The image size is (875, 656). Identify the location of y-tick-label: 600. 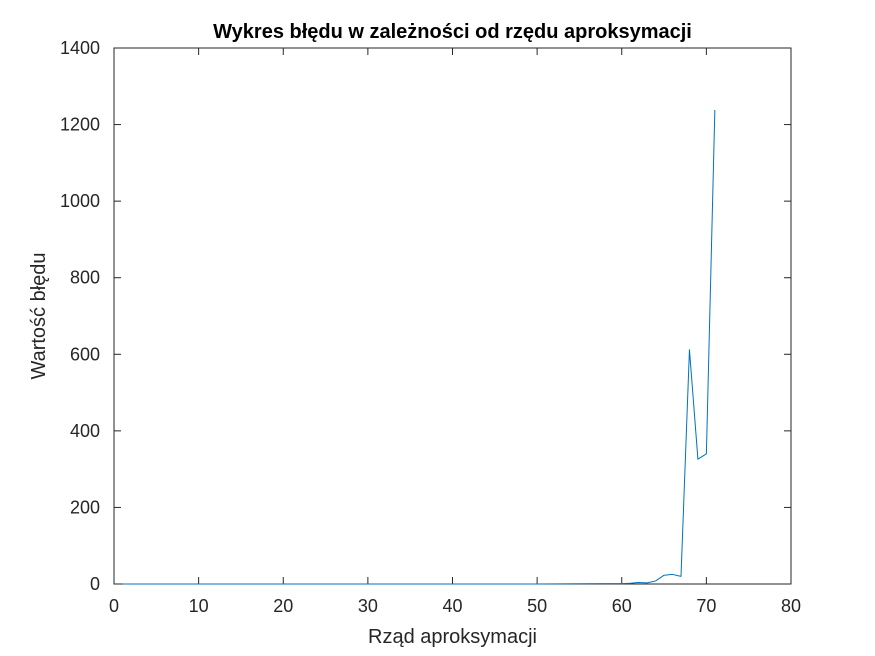
(85, 354).